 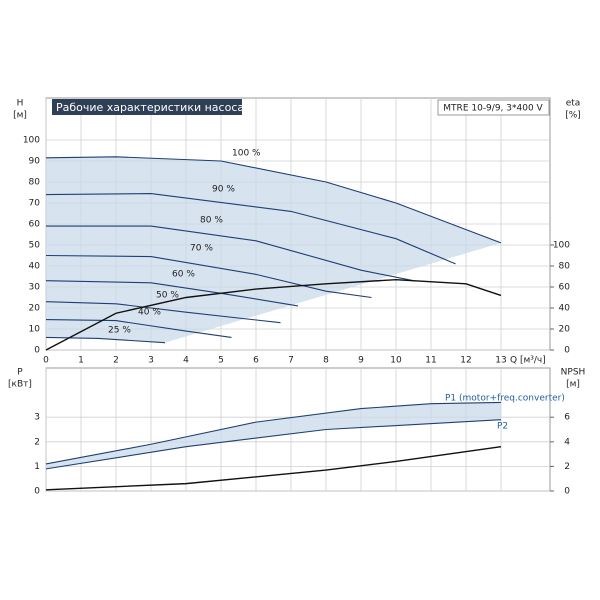 What do you see at coordinates (116, 361) in the screenshot?
I see `x-tick-label: 2` at bounding box center [116, 361].